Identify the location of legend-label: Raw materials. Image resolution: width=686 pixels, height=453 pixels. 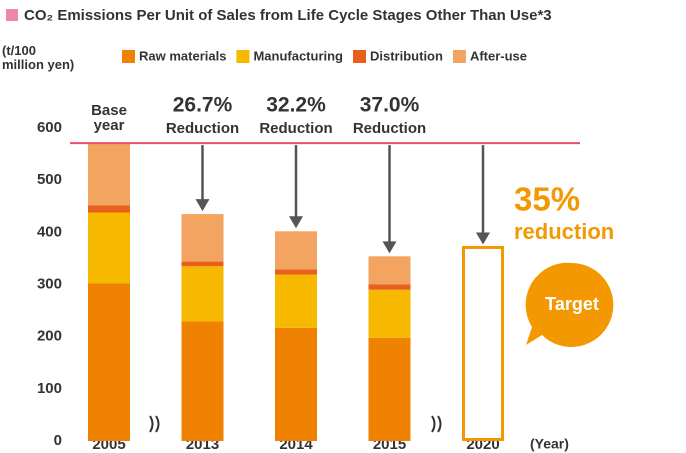
(182, 55).